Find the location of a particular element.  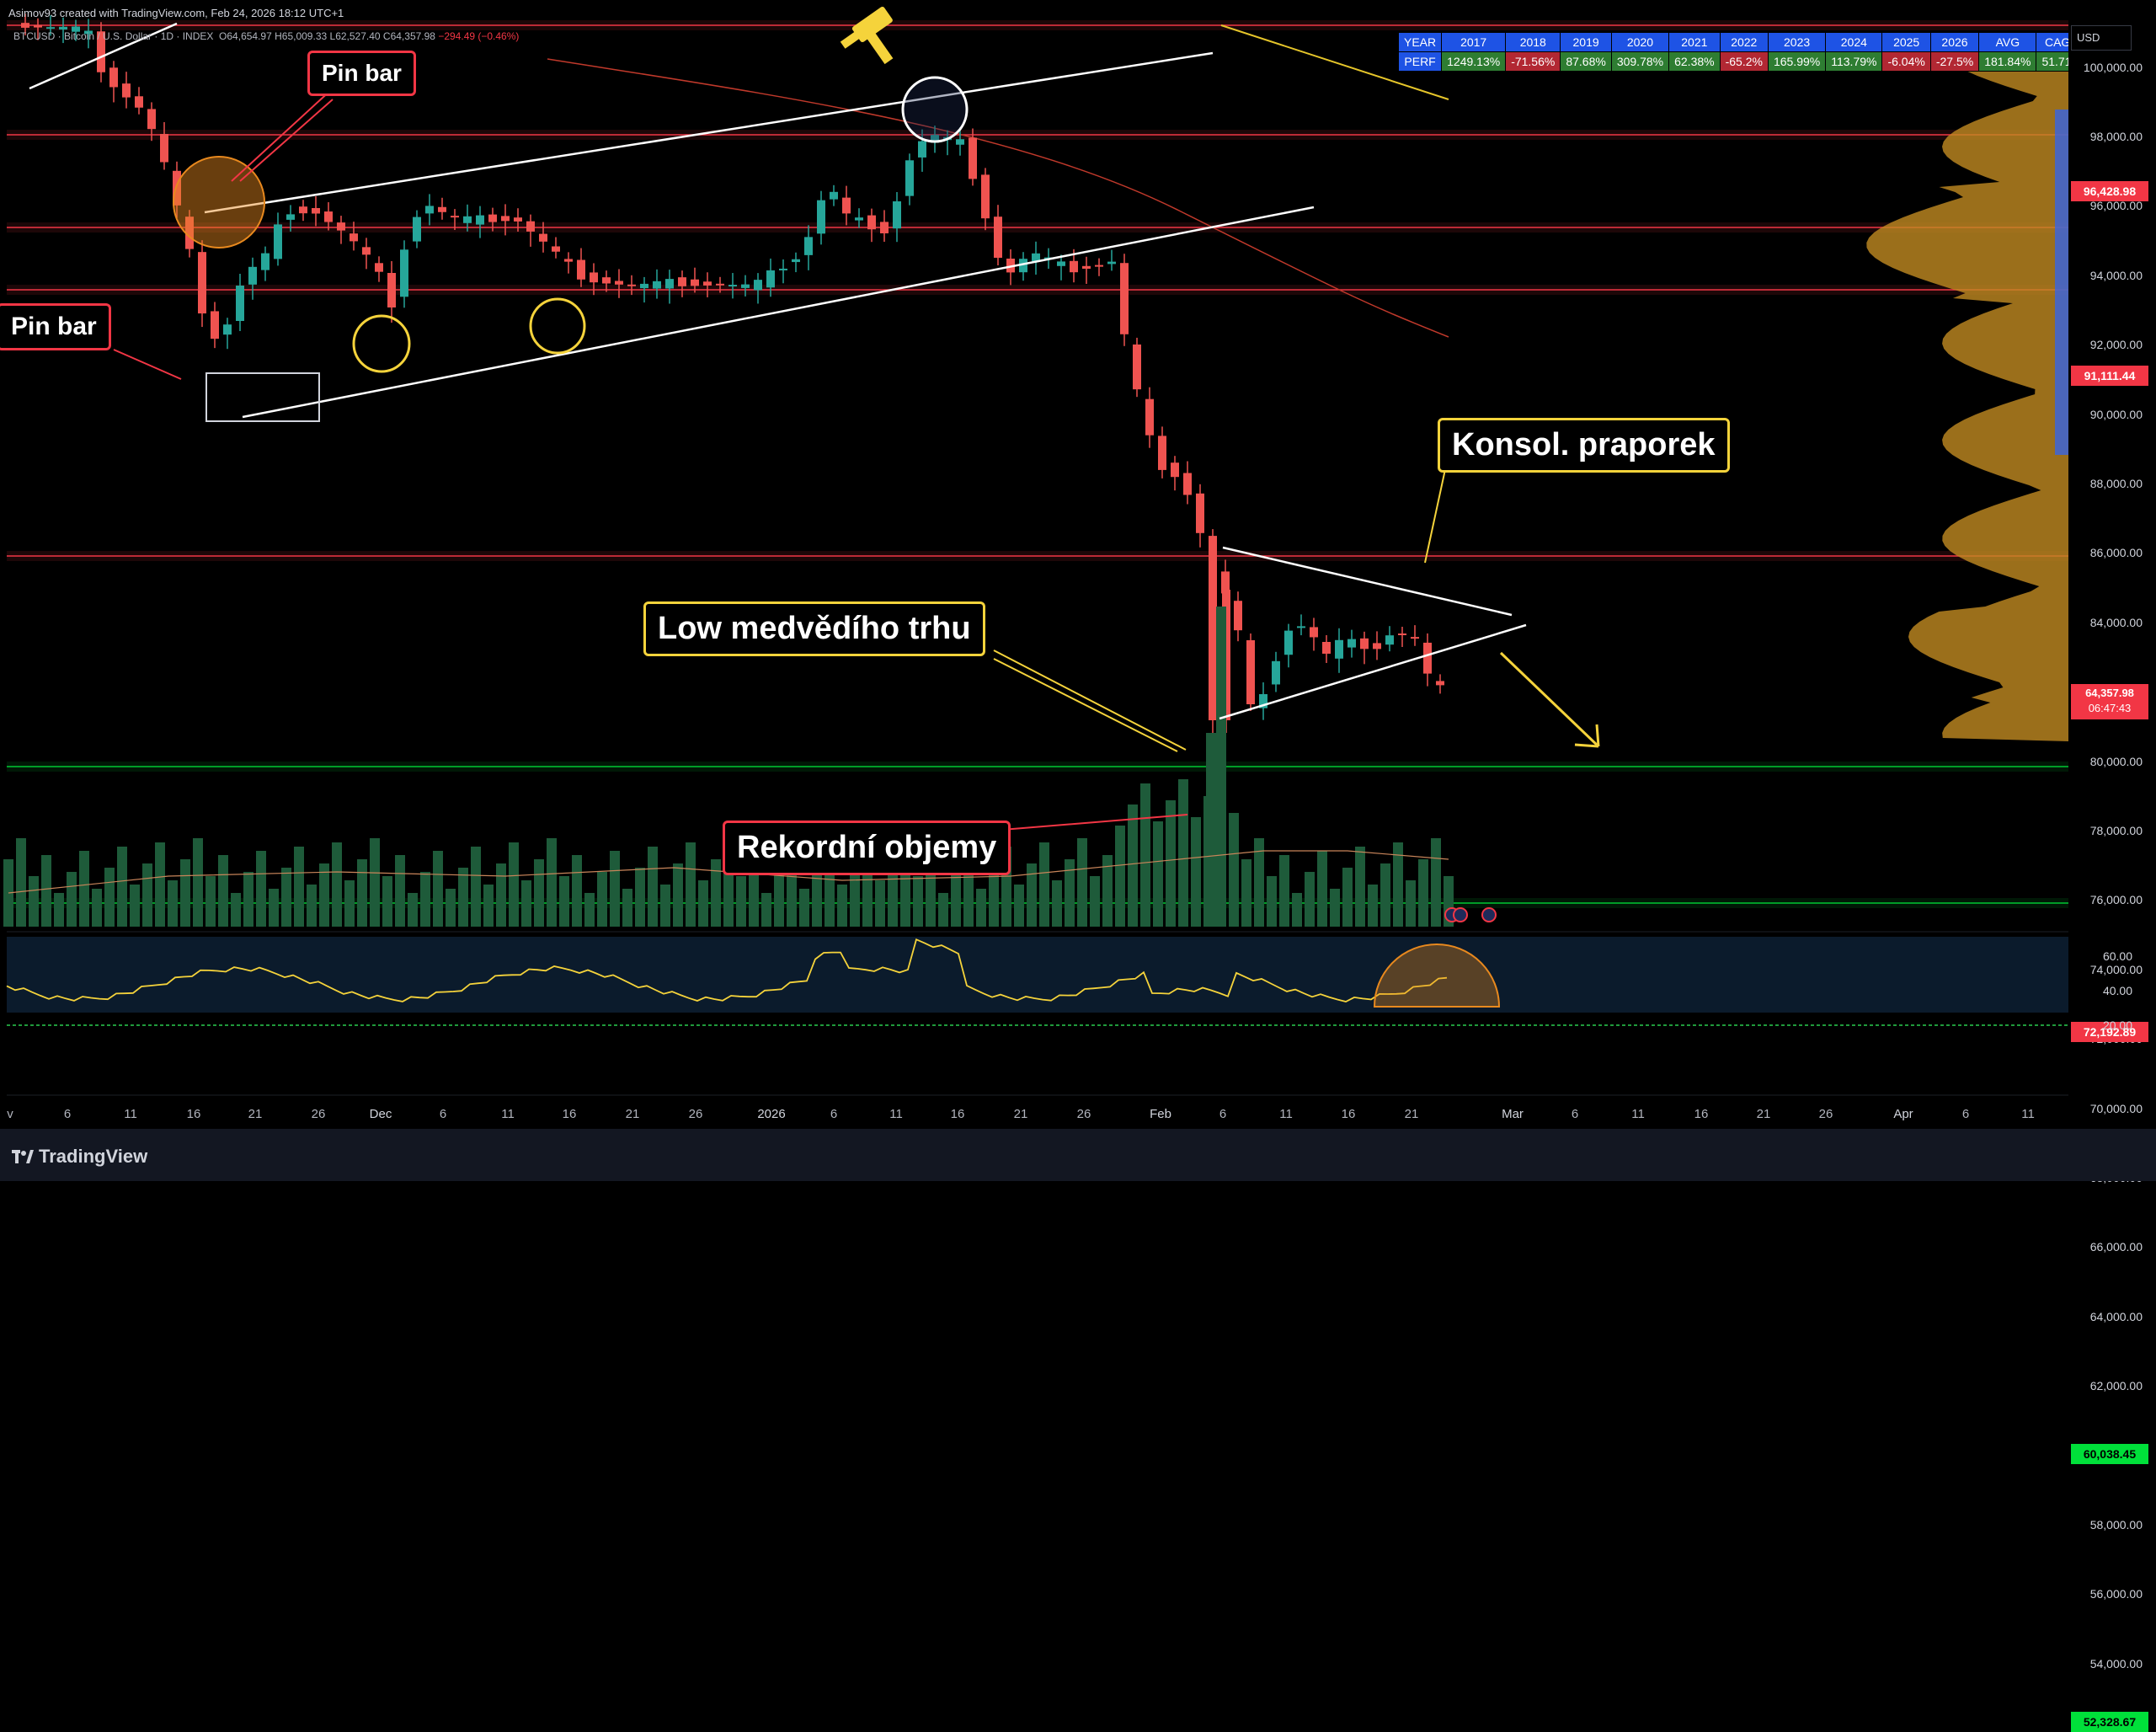

volume-ma-line is located at coordinates (728, 872).